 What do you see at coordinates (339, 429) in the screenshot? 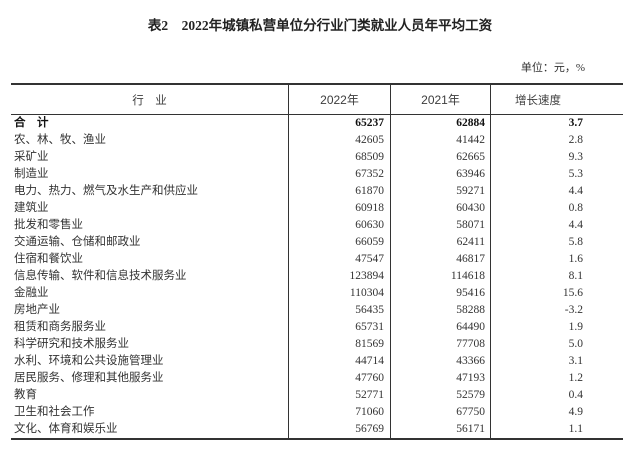
I see `cell-wage-2022: 56769` at bounding box center [339, 429].